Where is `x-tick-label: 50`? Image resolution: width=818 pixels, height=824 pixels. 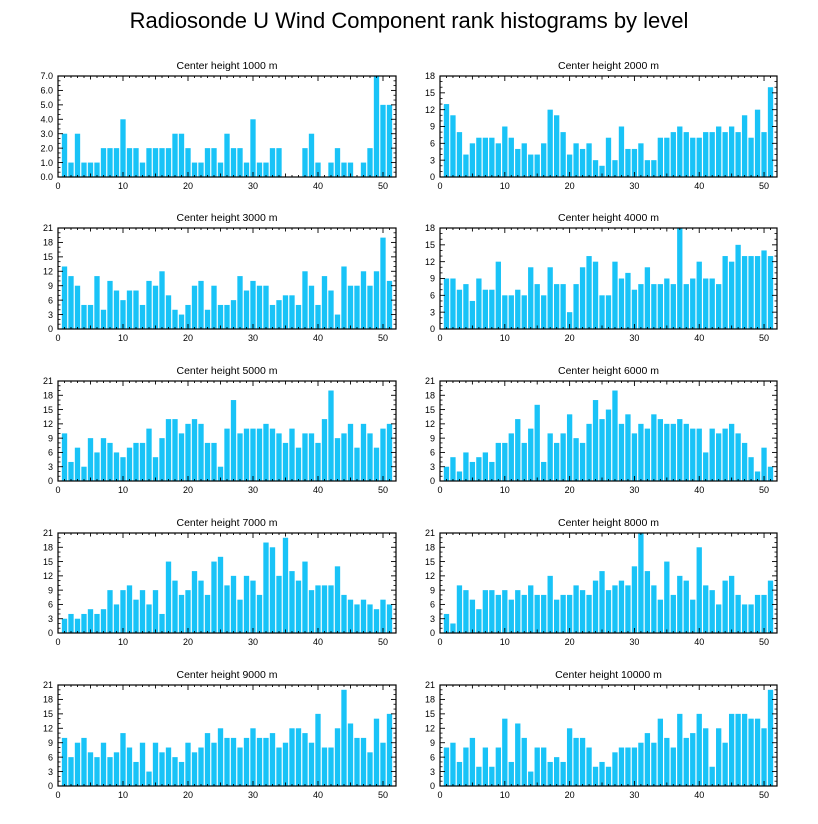 x-tick-label: 50 is located at coordinates (764, 186).